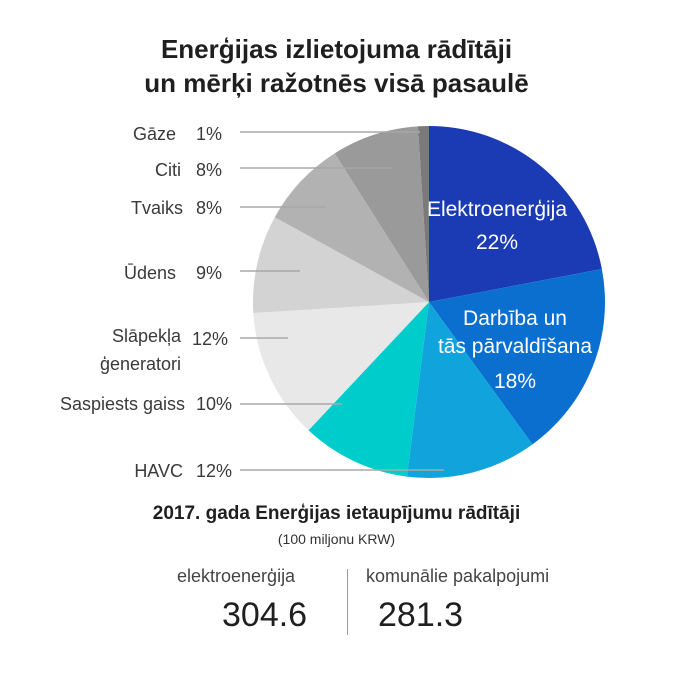 The image size is (673, 673). What do you see at coordinates (209, 208) in the screenshot?
I see `outside-label-pct-2: 8%` at bounding box center [209, 208].